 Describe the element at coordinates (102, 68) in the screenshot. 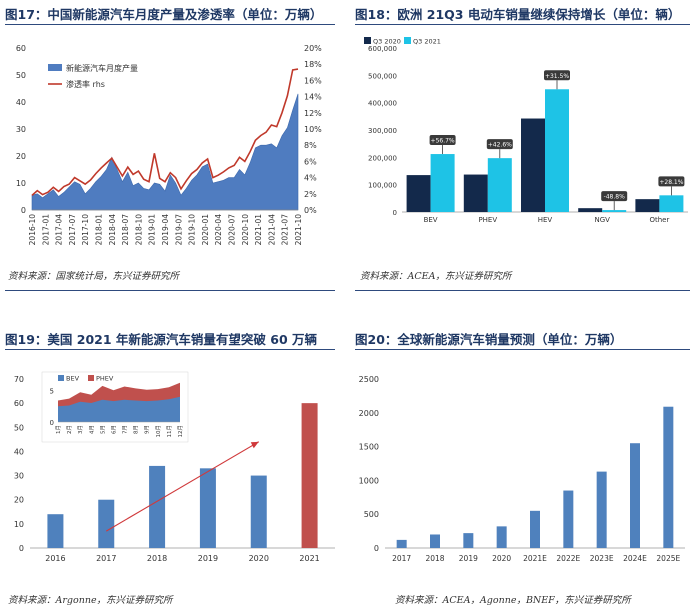

I see `legend-label-production: 新能源汽车月度产量` at that location.